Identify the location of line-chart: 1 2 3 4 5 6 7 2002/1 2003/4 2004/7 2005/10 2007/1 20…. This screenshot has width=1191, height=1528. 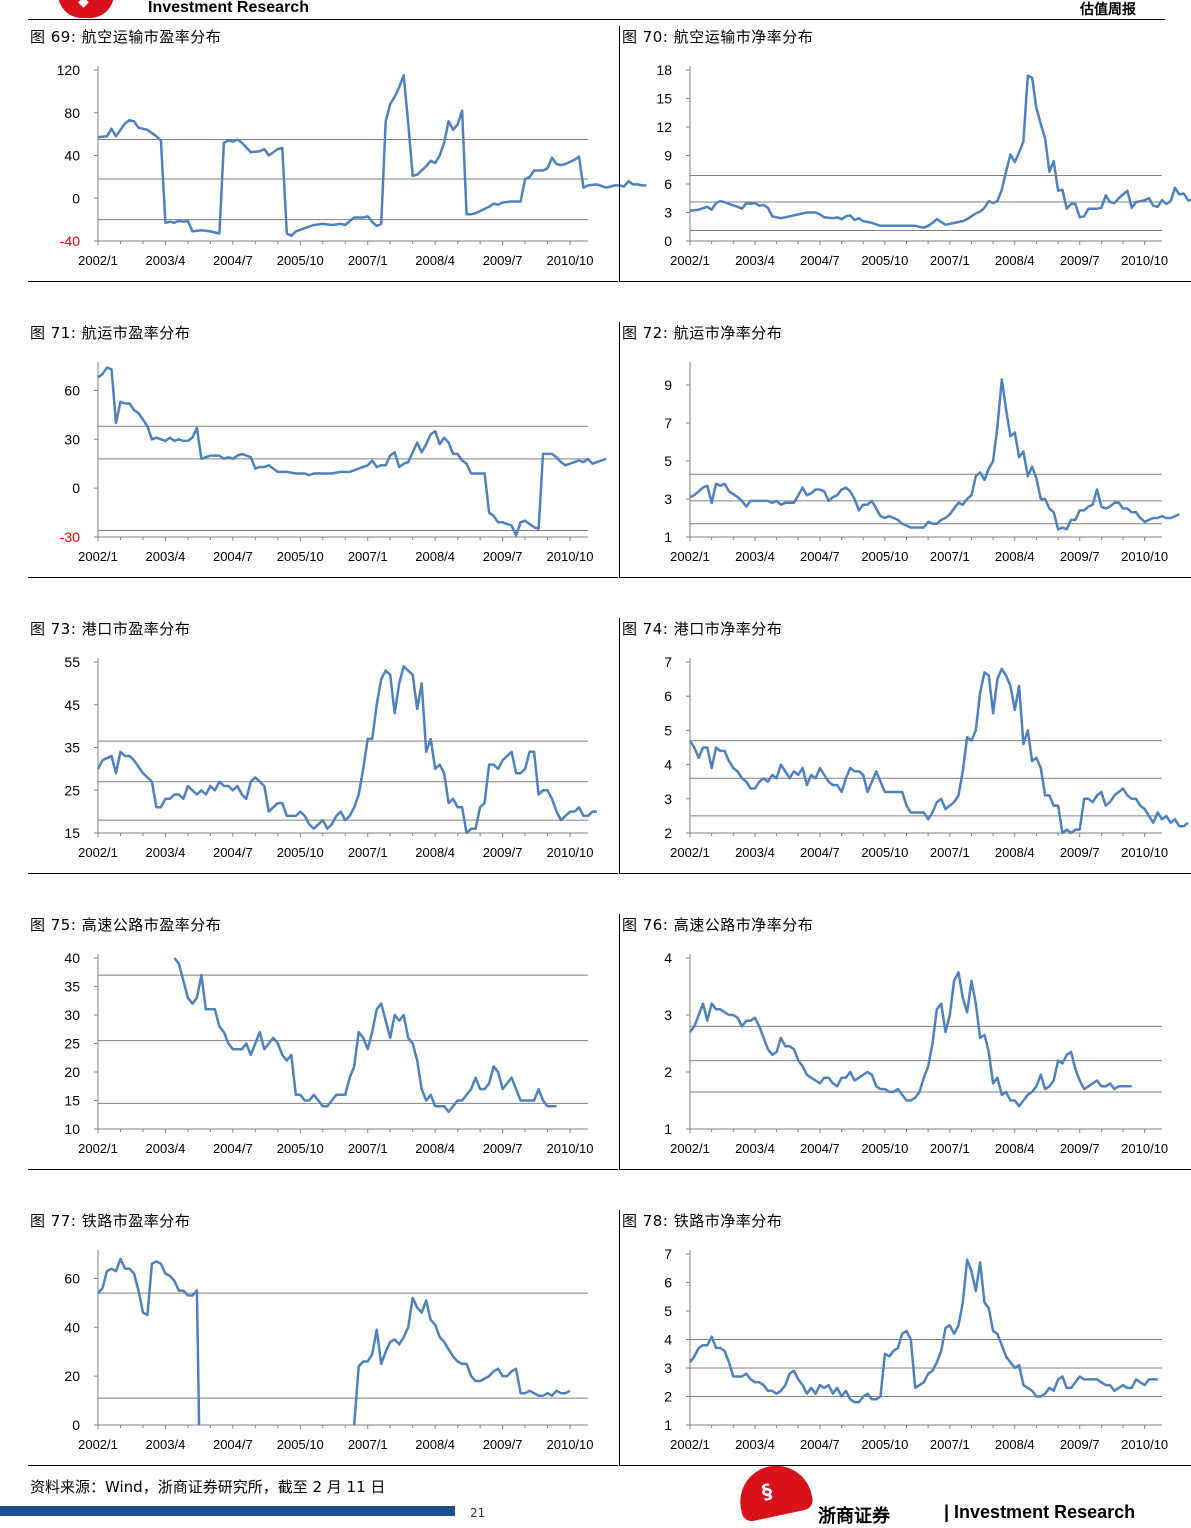
(916, 1349).